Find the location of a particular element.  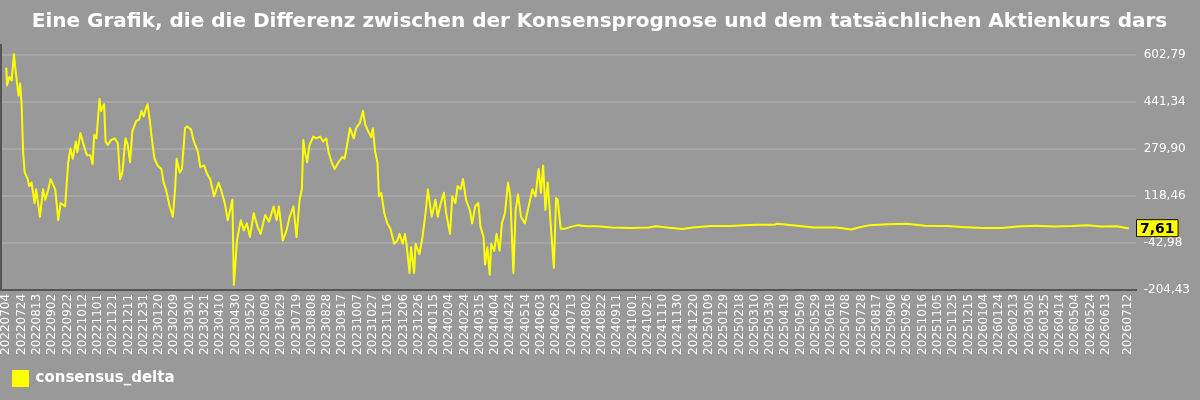

x-tick-label: 20230520 is located at coordinates (249, 324).